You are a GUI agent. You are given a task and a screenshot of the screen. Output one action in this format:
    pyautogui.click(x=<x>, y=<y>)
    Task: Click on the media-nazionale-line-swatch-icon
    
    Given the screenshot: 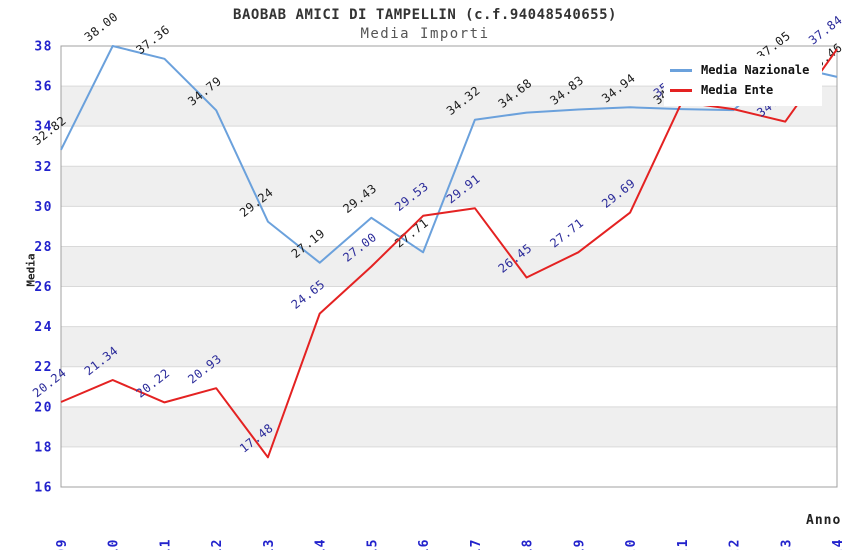 What is the action you would take?
    pyautogui.click(x=681, y=70)
    